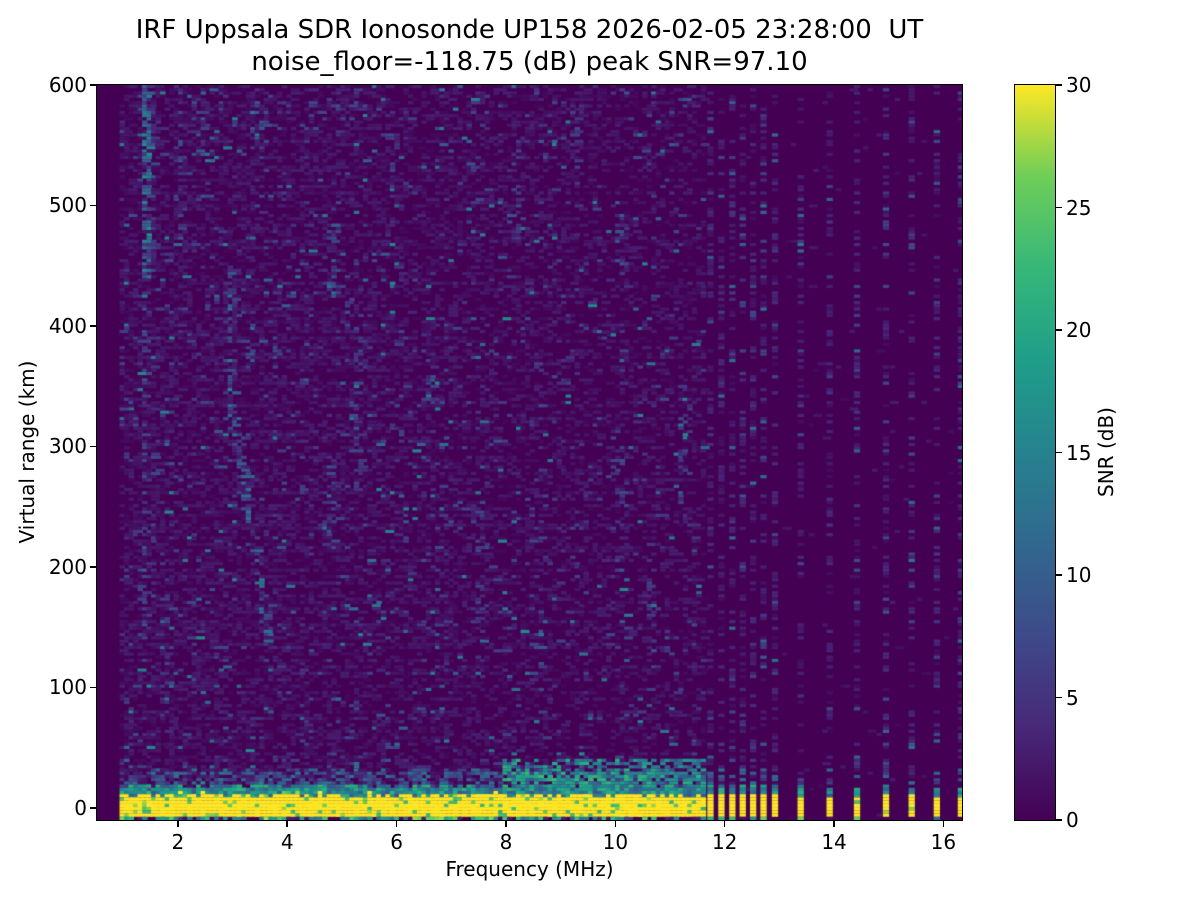 This screenshot has width=1200, height=900. Describe the element at coordinates (1079, 452) in the screenshot. I see `colorbar-tick-label: 15` at that location.